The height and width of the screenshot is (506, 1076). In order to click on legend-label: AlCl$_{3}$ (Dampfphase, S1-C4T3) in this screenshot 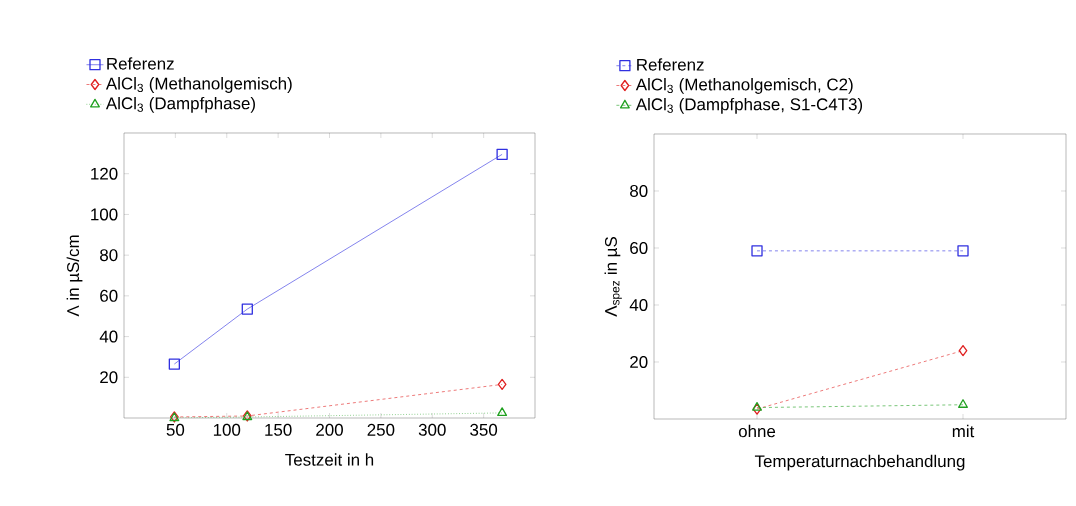, I will do `click(749, 105)`.